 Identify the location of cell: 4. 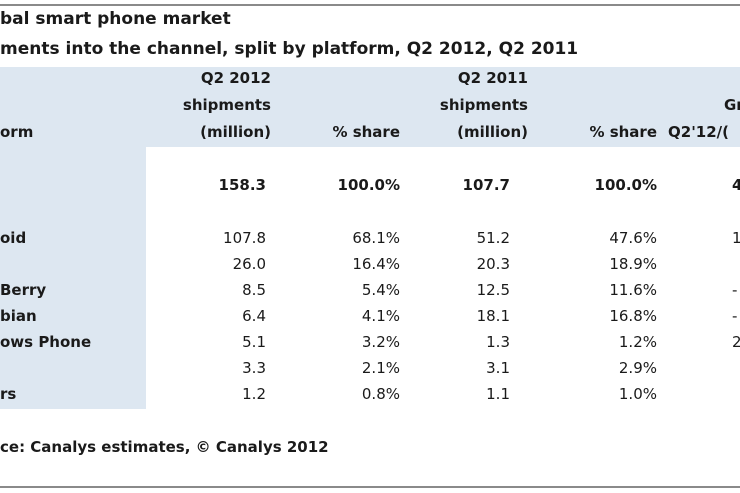
(736, 185).